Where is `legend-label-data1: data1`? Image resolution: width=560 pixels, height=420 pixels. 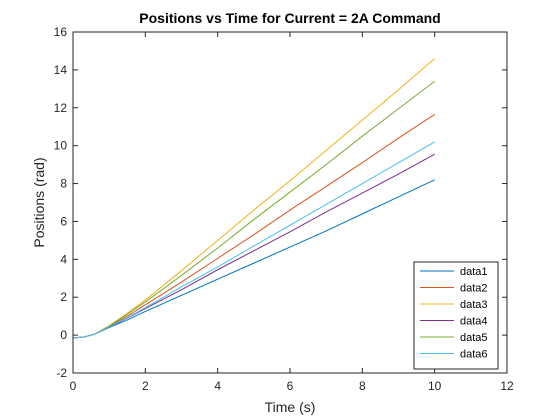 legend-label-data1: data1 is located at coordinates (474, 272).